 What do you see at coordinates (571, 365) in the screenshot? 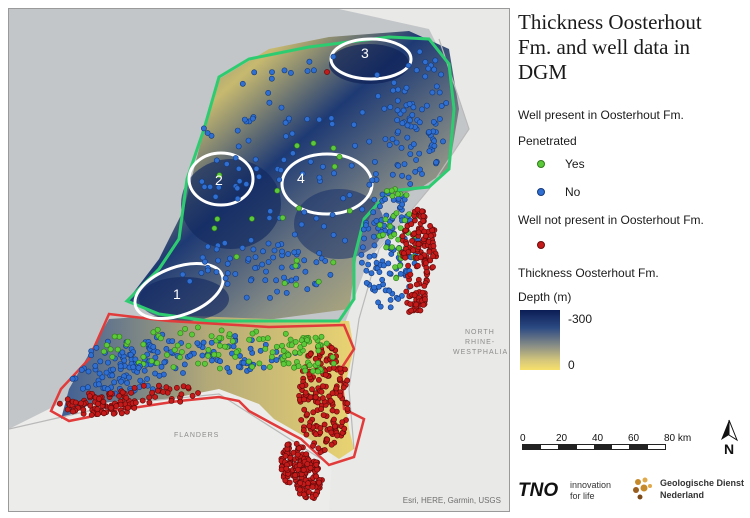
I see `depth-min-label: 0` at bounding box center [571, 365].